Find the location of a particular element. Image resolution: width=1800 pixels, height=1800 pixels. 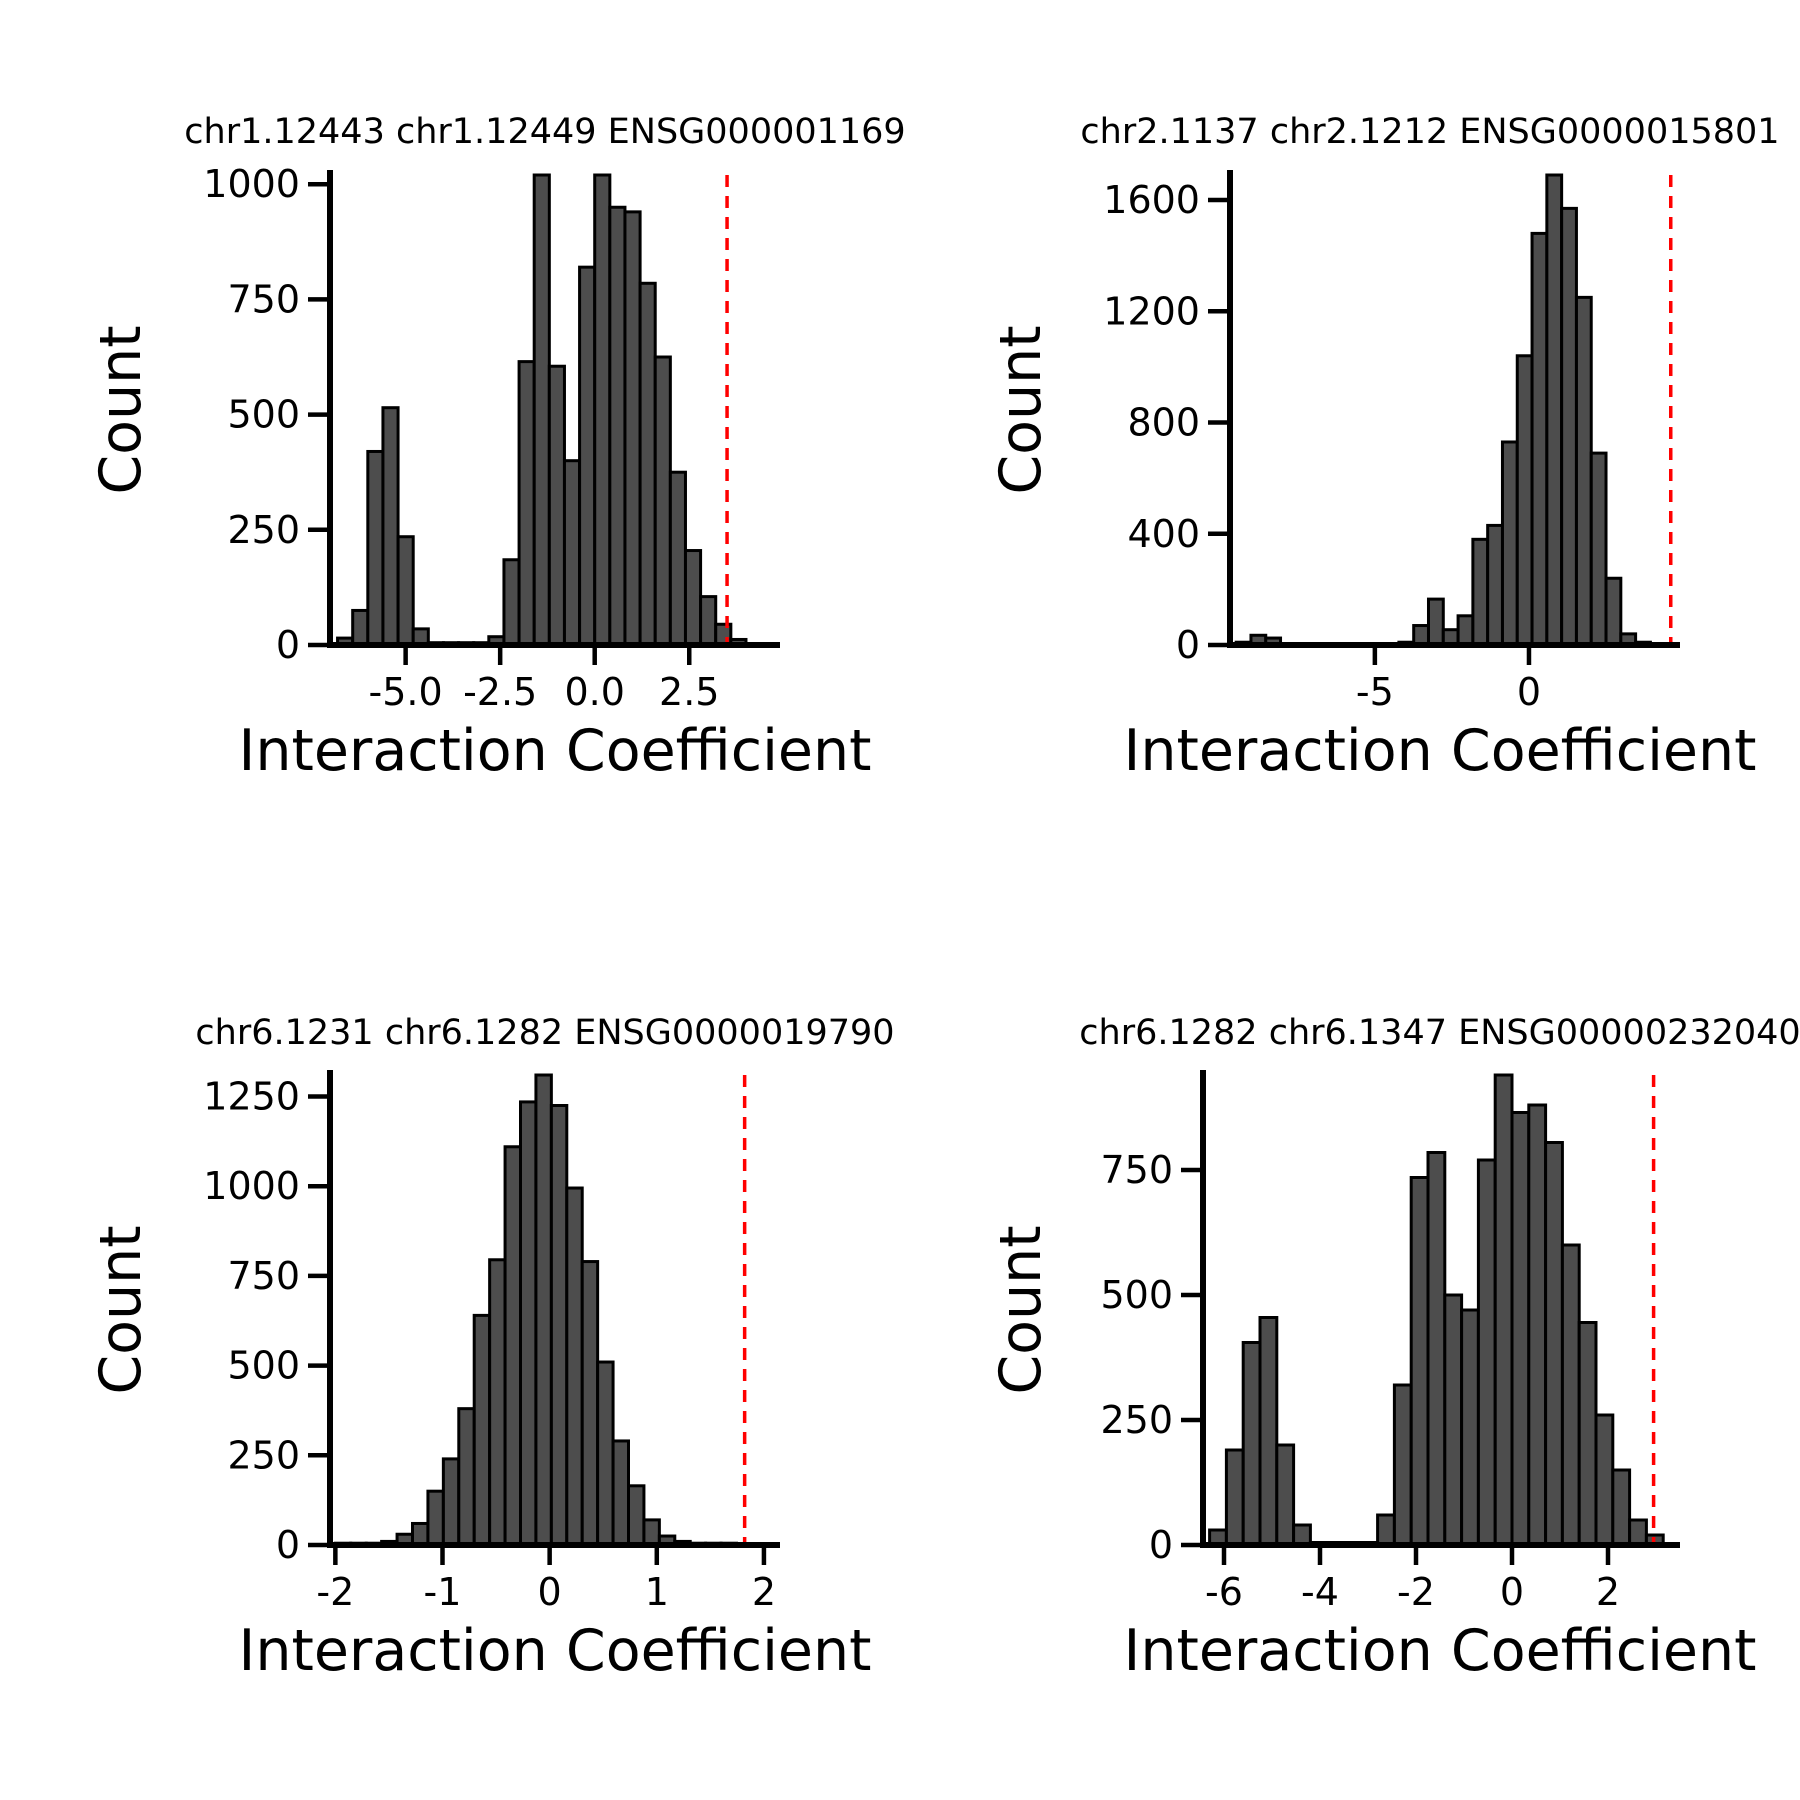

x-tick-label: 0.0 is located at coordinates (594, 692).